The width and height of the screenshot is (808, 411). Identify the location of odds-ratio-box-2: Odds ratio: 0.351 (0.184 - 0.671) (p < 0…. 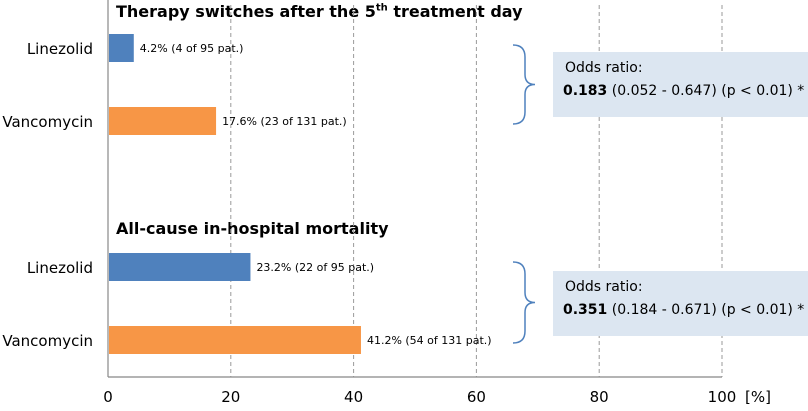
(680, 303).